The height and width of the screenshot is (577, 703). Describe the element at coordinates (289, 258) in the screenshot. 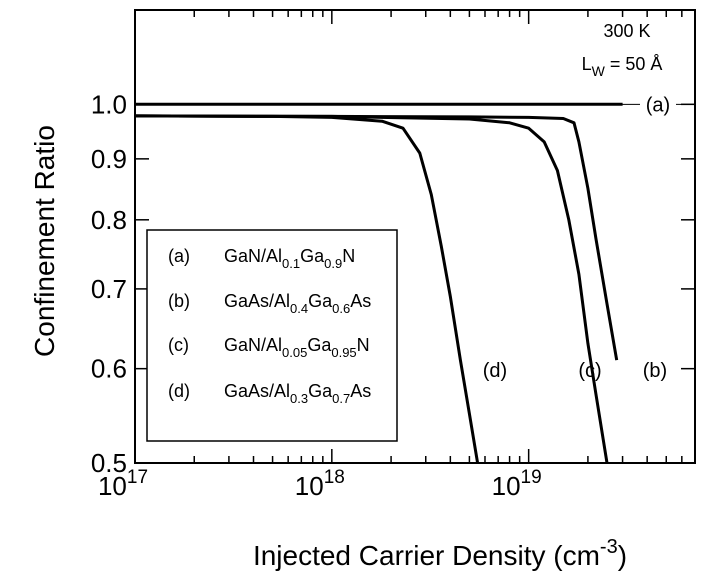

I see `legend-entry-label: GaN/Al0.1Ga0.9N` at that location.